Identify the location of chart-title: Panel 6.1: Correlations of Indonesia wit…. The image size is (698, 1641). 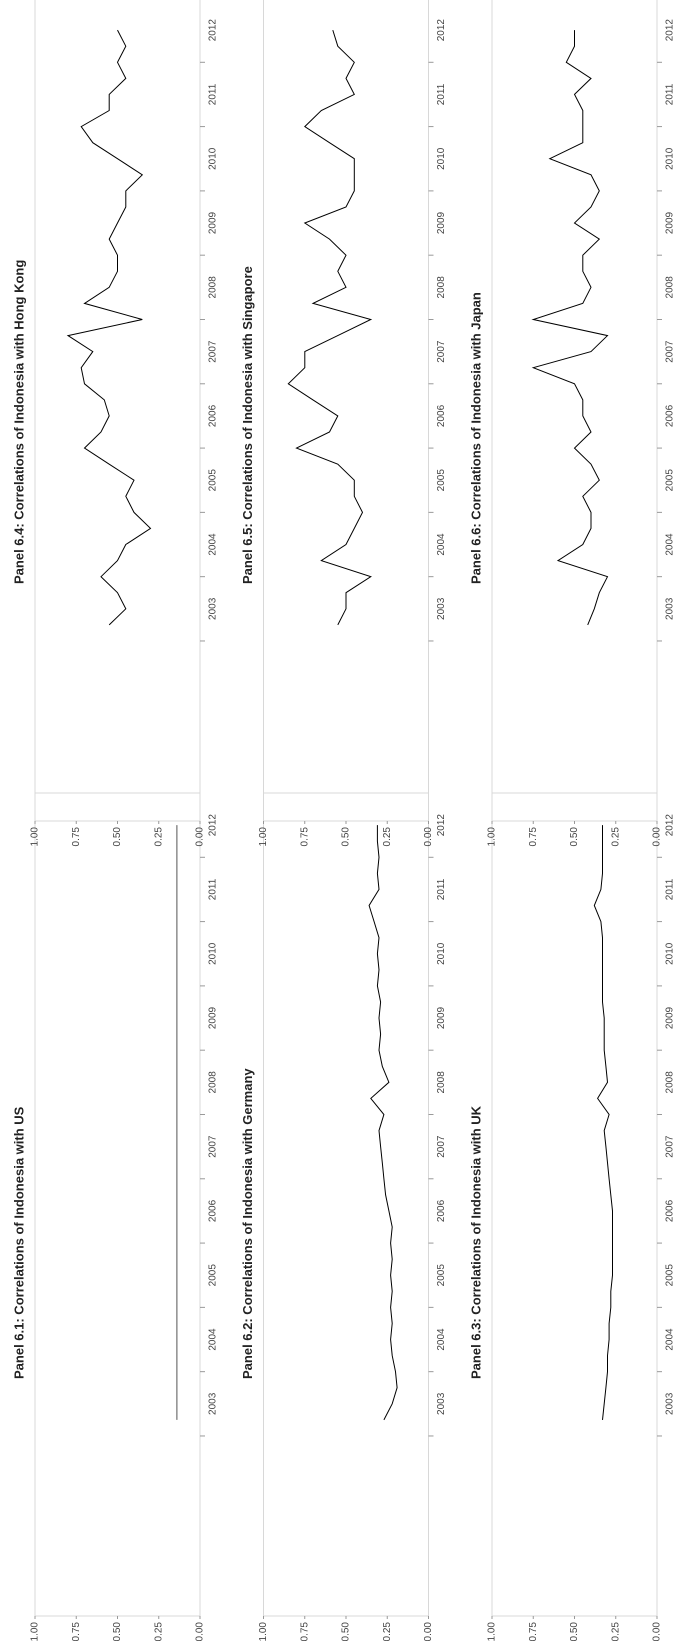
(18, 1242).